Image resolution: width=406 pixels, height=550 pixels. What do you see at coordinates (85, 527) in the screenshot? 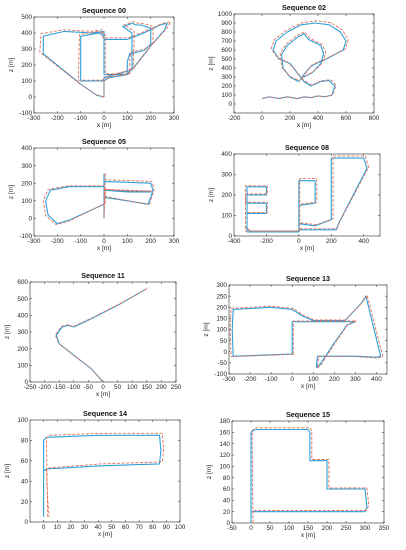
I see `x-tick-label: 30` at bounding box center [85, 527].